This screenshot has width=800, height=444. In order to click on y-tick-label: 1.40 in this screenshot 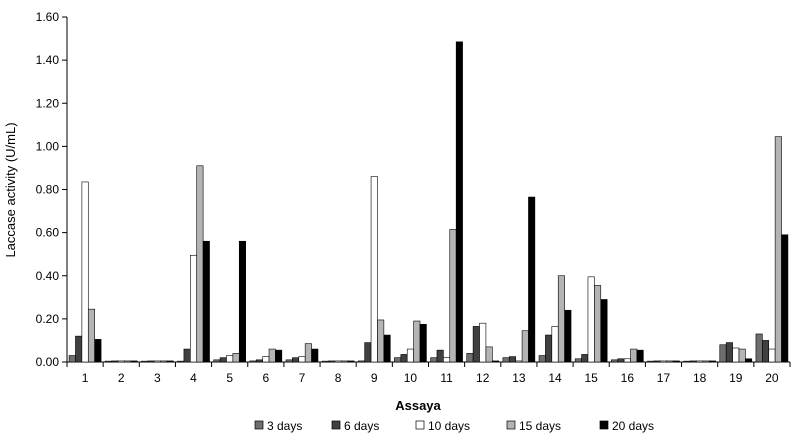, I will do `click(48, 60)`.